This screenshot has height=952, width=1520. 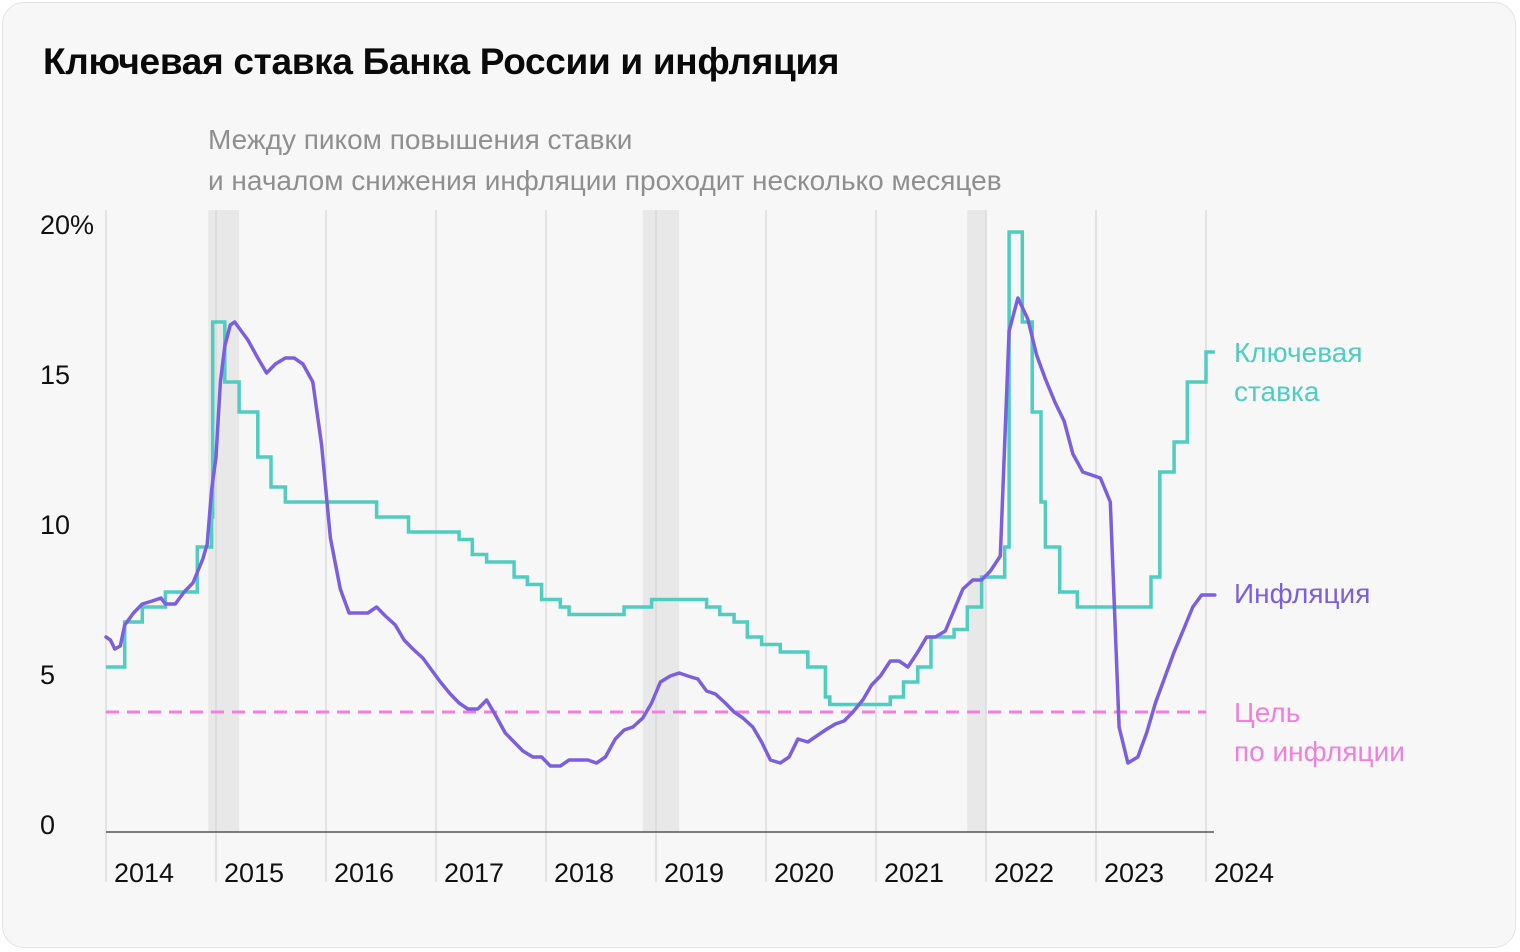 What do you see at coordinates (584, 873) in the screenshot?
I see `x-tick-label-2018: 2018` at bounding box center [584, 873].